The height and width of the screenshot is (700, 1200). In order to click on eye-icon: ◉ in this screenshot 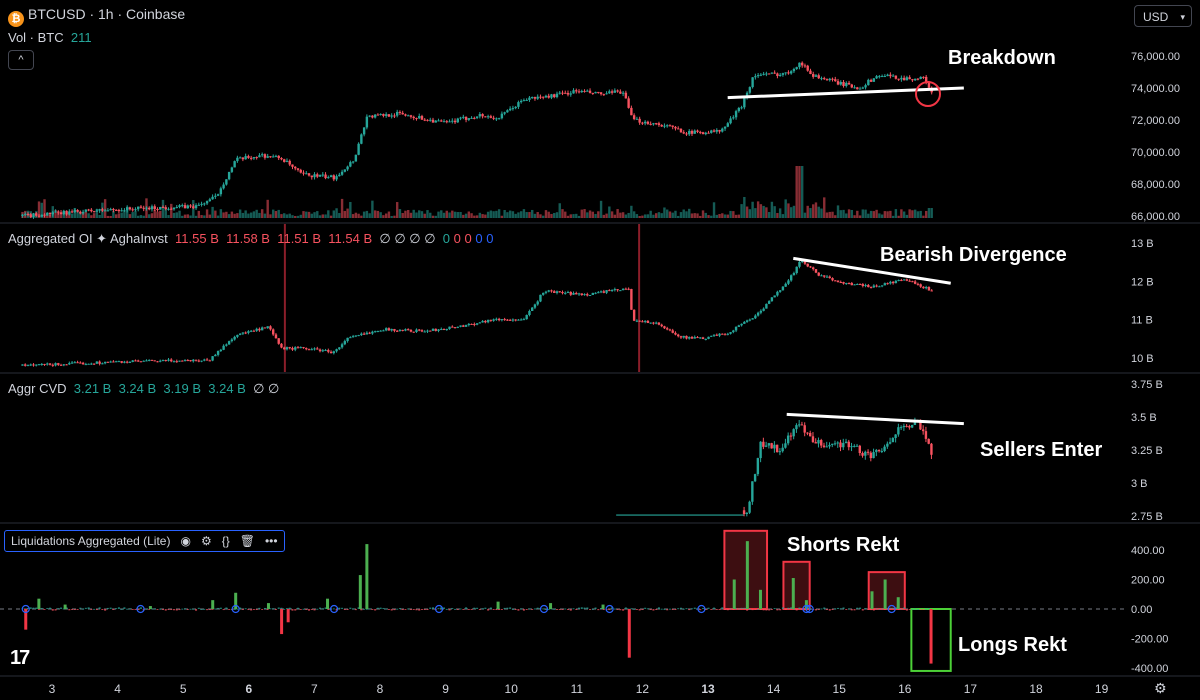, I will do `click(185, 541)`.